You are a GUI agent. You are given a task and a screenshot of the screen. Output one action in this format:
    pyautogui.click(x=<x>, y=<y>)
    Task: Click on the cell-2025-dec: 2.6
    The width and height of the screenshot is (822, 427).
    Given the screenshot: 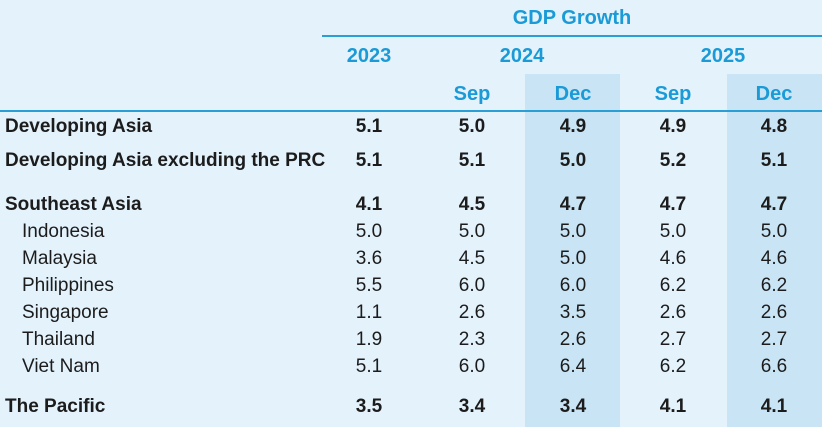 What is the action you would take?
    pyautogui.click(x=774, y=312)
    